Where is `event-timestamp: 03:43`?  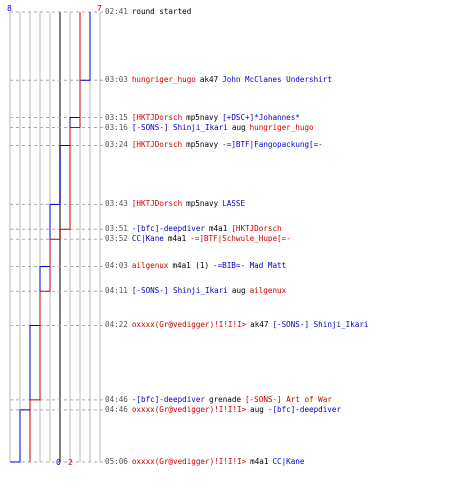
event-timestamp: 03:43 is located at coordinates (116, 204).